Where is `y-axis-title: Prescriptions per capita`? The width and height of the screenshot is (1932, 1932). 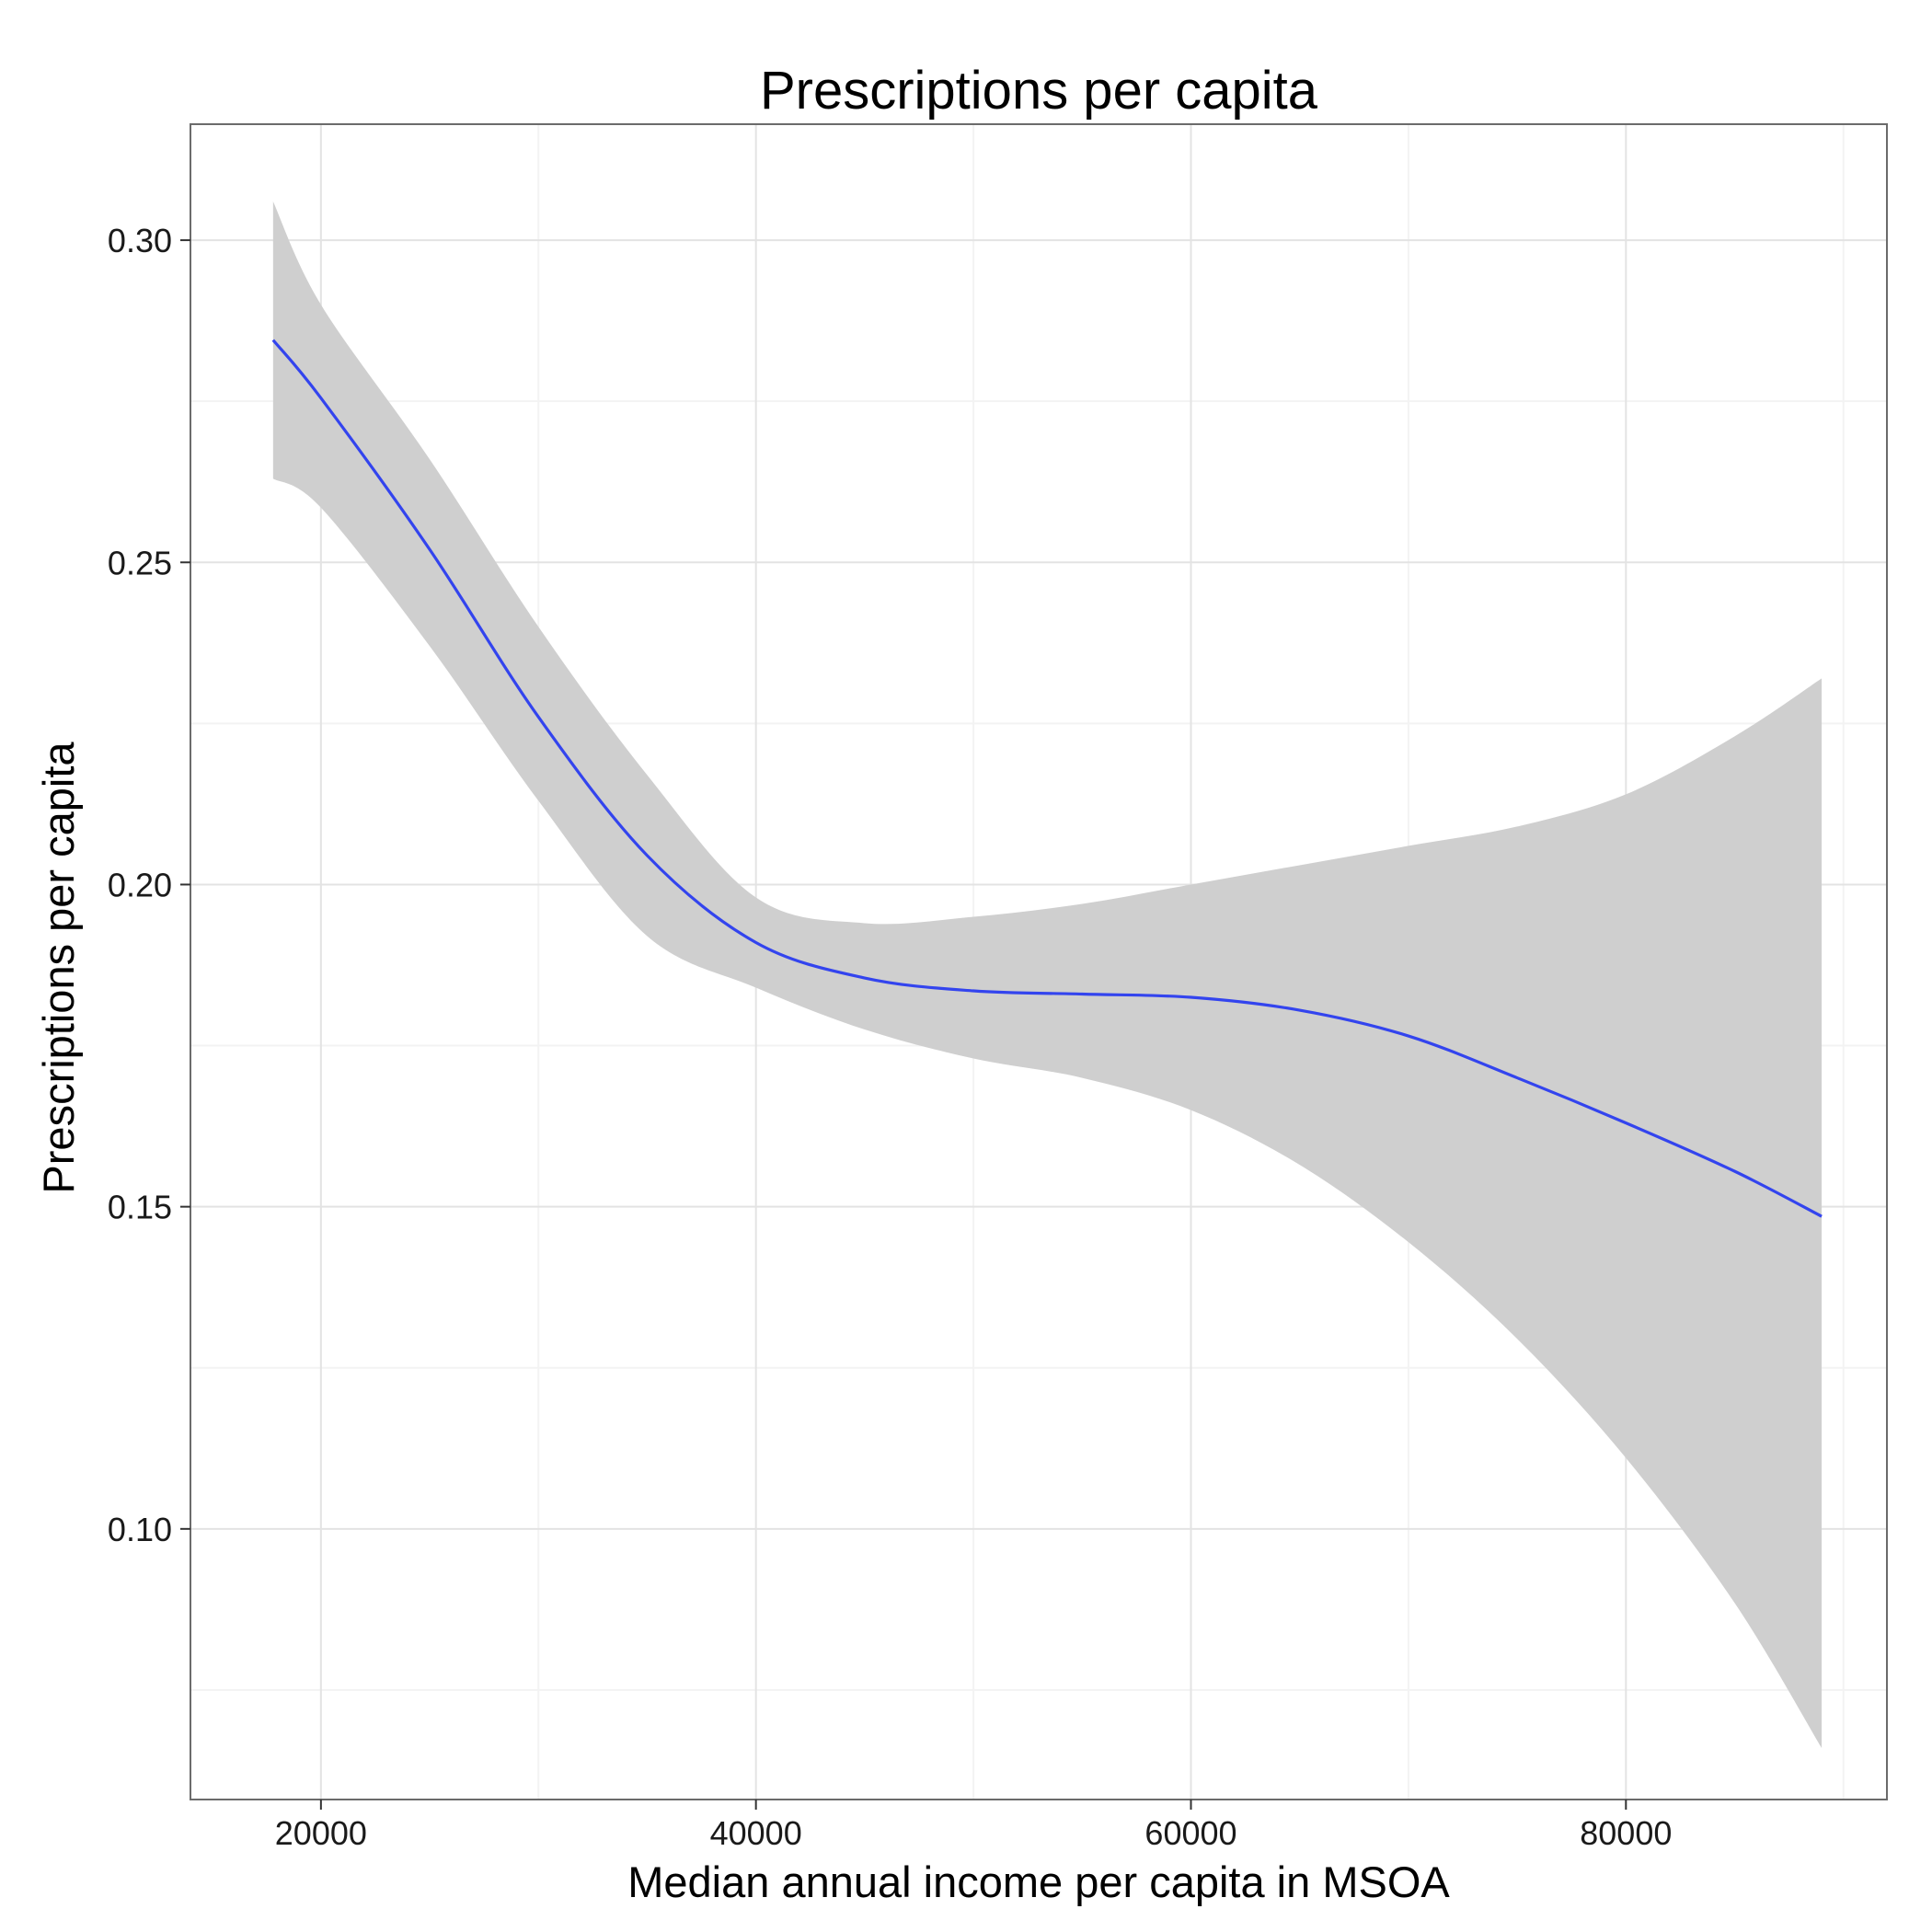
y-axis-title: Prescriptions per capita is located at coordinates (58, 968).